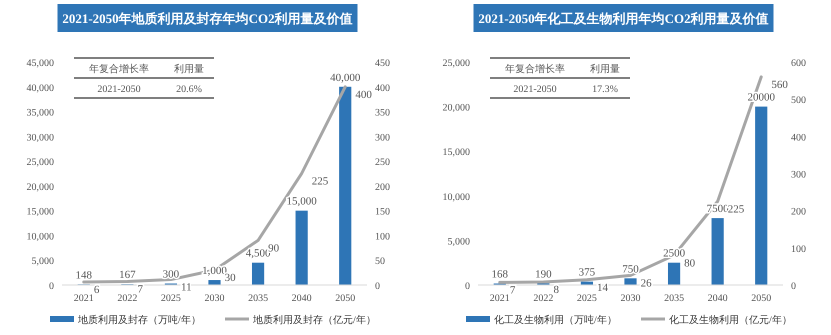  I want to click on annotation: 20.6%, so click(189, 89).